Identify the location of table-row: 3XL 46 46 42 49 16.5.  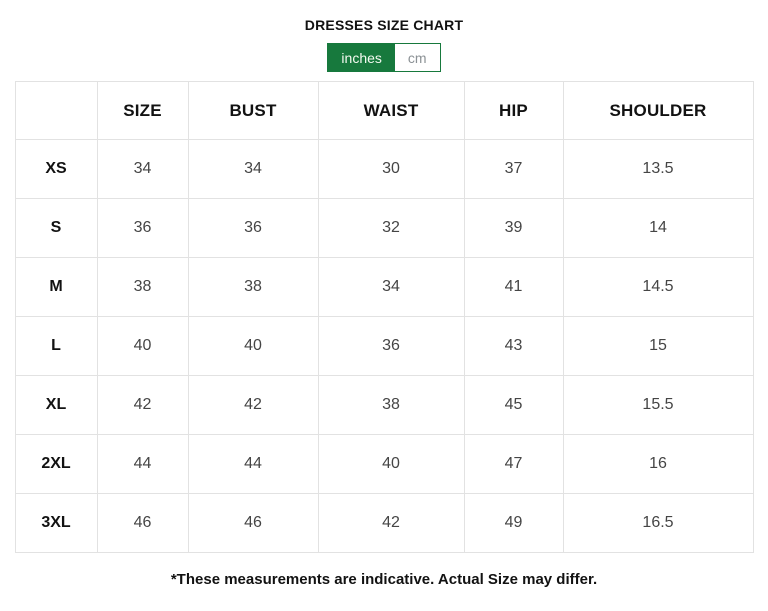
(384, 523).